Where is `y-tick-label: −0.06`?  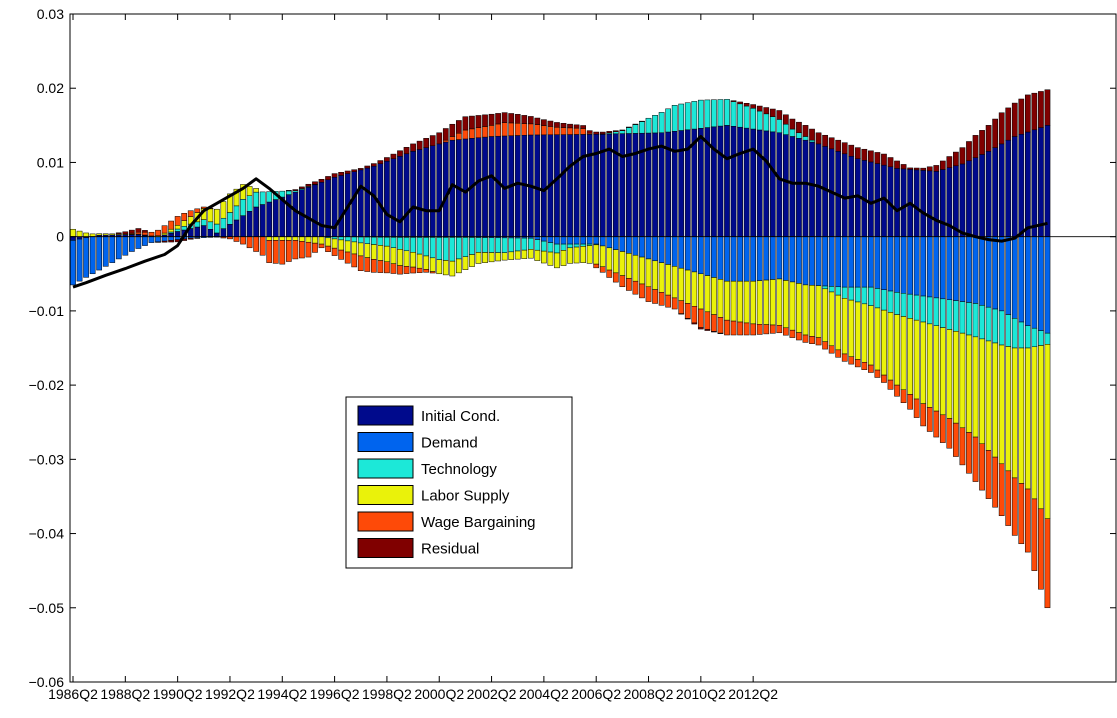 y-tick-label: −0.06 is located at coordinates (47, 682).